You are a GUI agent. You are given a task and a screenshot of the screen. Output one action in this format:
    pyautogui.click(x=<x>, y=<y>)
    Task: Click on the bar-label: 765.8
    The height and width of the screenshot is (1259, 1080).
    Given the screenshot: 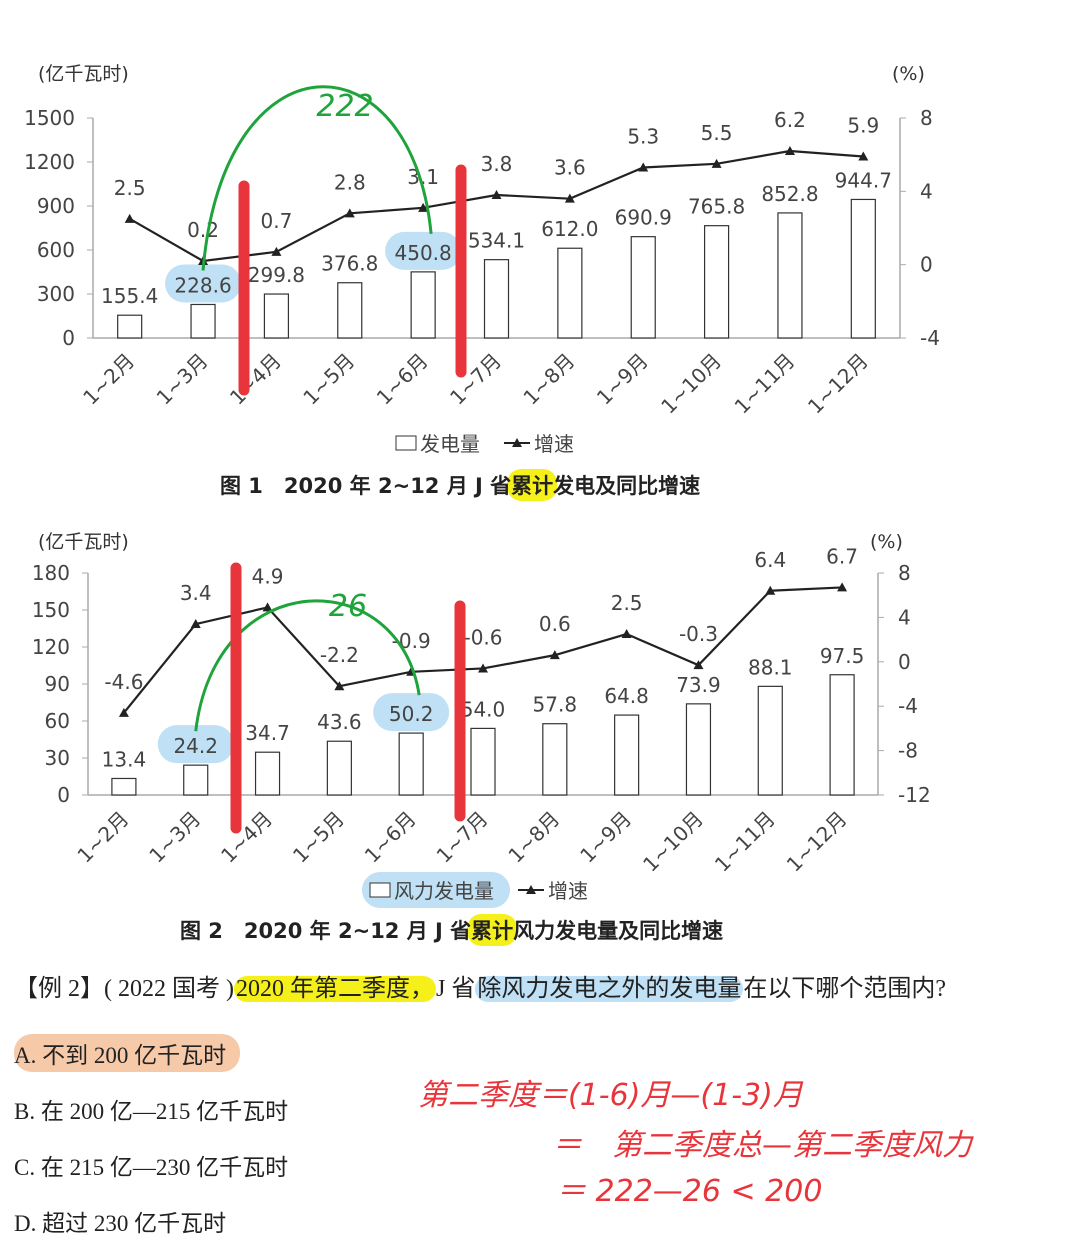 What is the action you would take?
    pyautogui.click(x=716, y=207)
    